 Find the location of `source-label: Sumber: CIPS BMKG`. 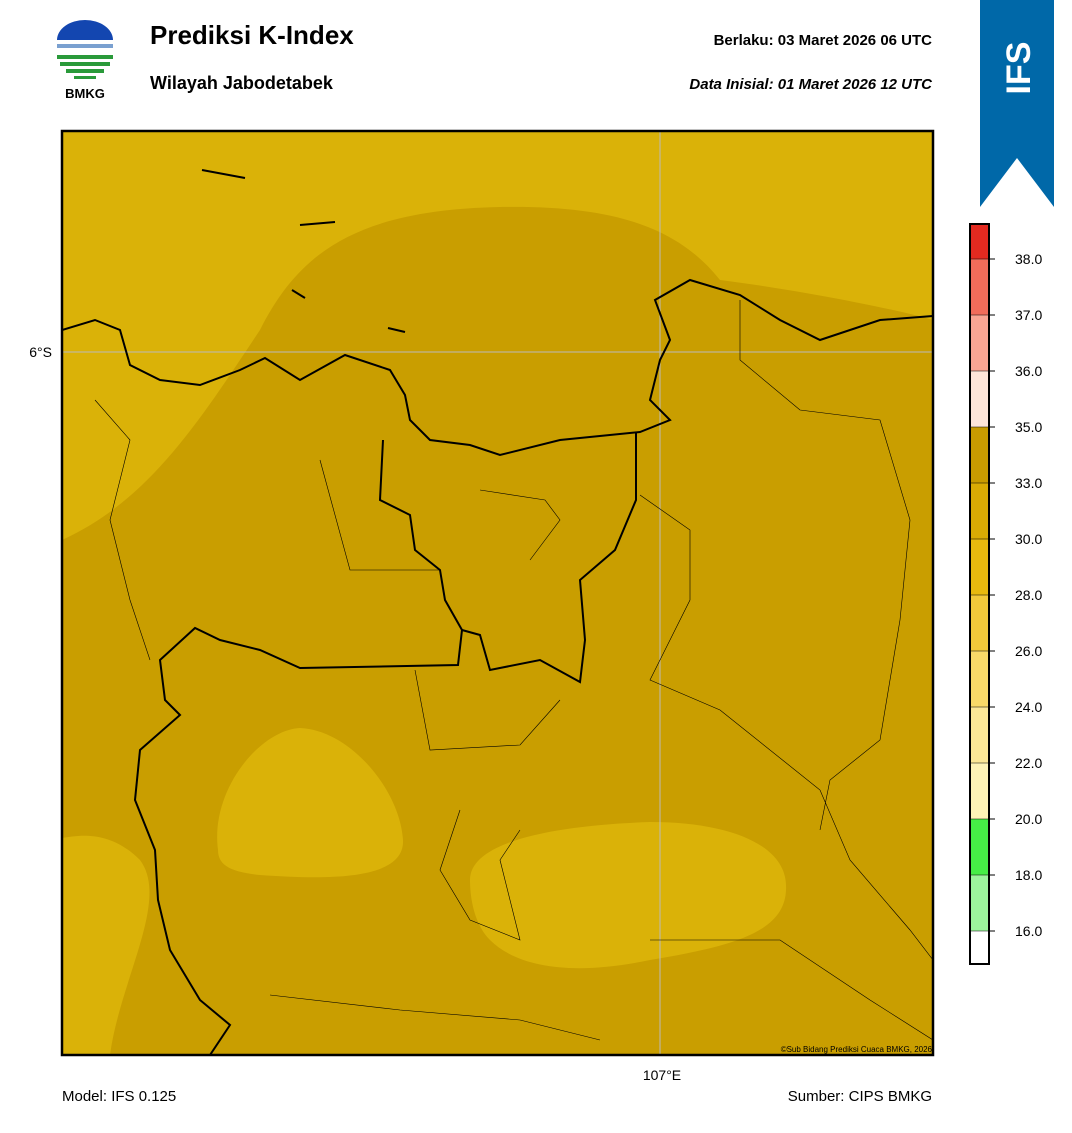

source-label: Sumber: CIPS BMKG is located at coordinates (860, 1096).